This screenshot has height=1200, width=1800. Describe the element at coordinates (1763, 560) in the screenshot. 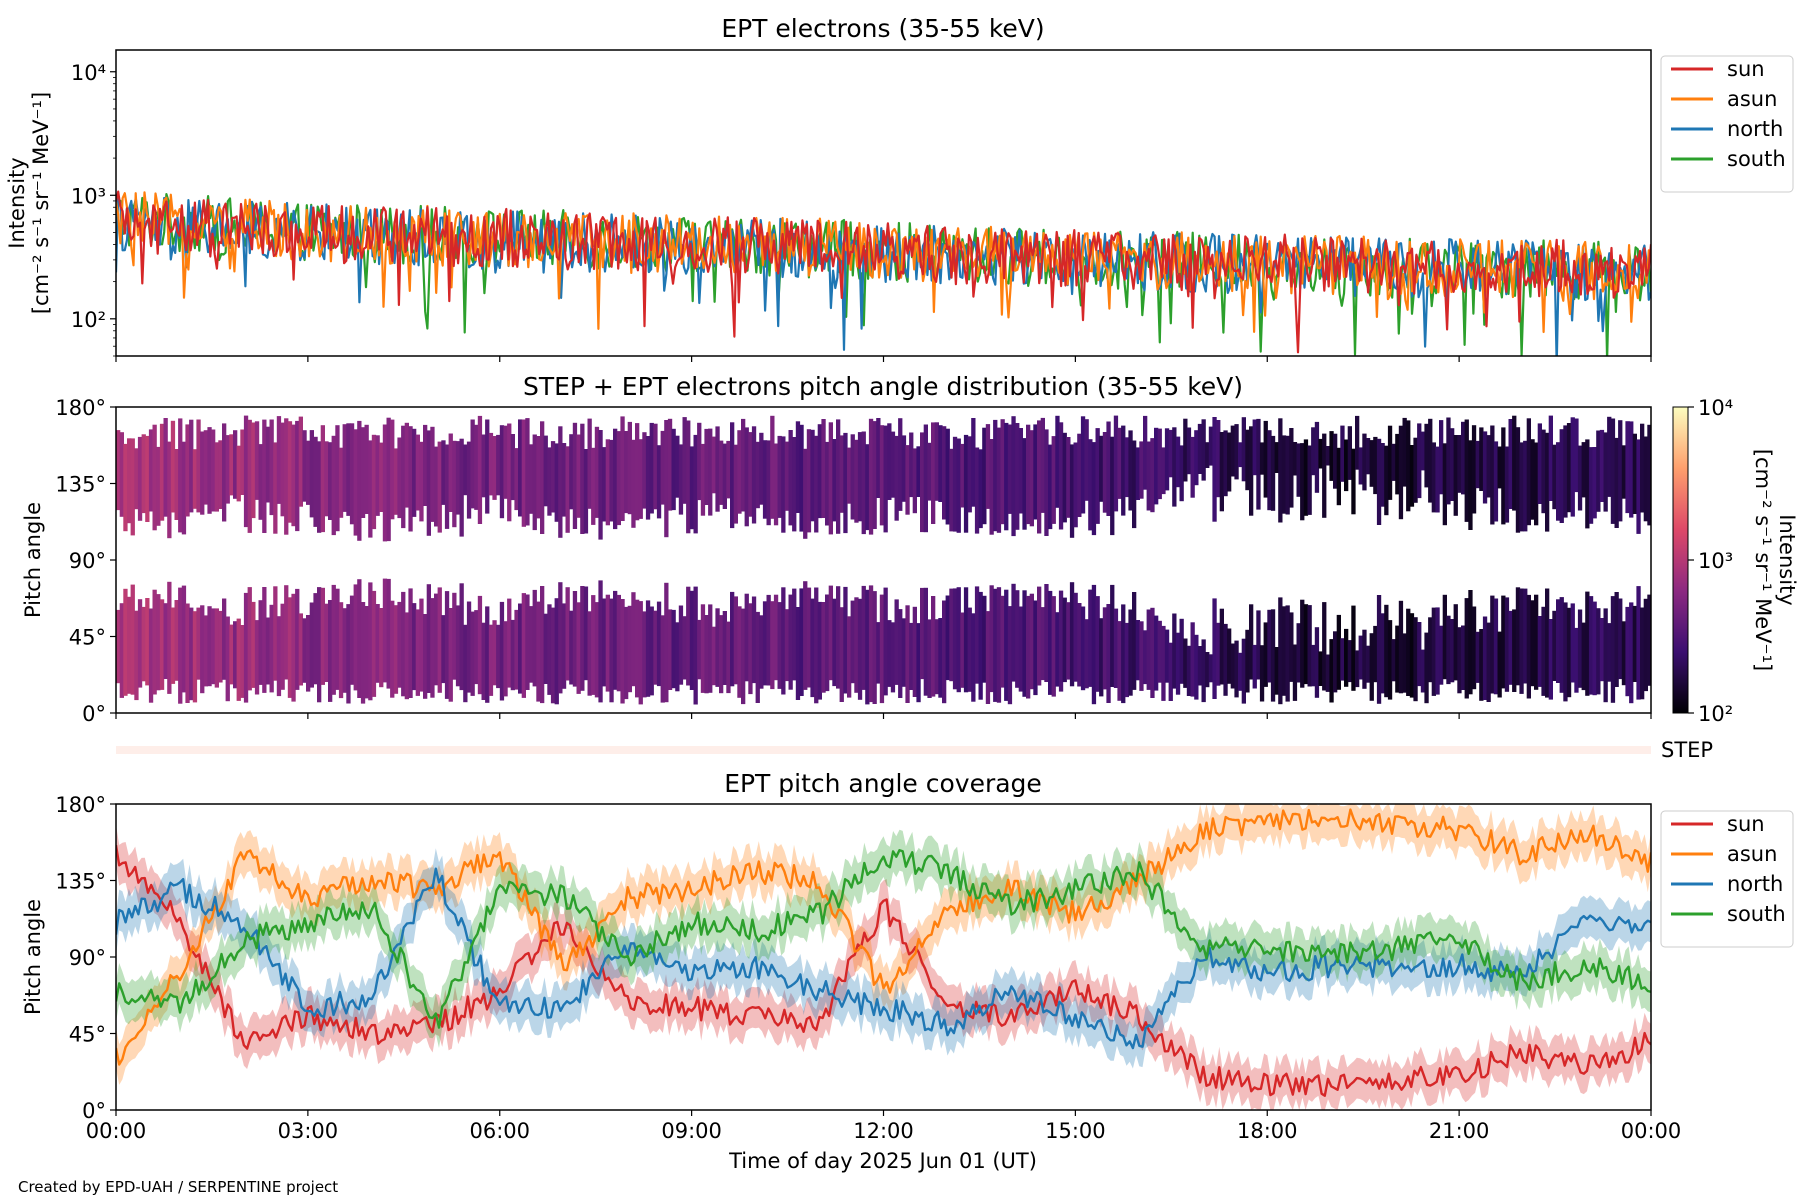

I see `colorbar-label-line2: [cm⁻² s⁻¹ sr⁻¹ MeV⁻¹]` at that location.